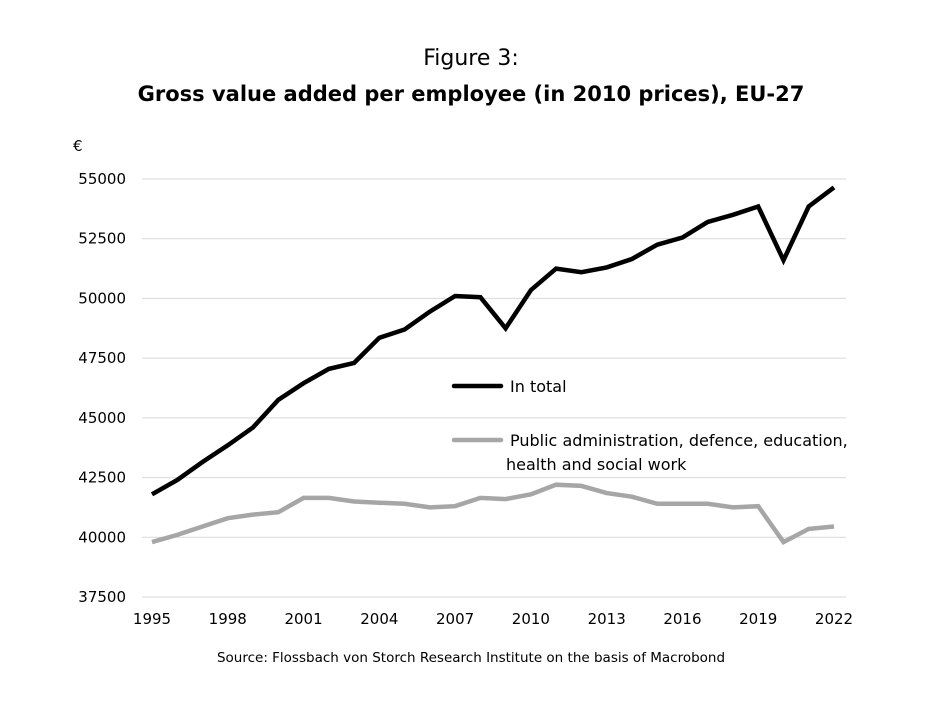 This screenshot has width=942, height=721. What do you see at coordinates (758, 619) in the screenshot?
I see `x-tick-label: 2019` at bounding box center [758, 619].